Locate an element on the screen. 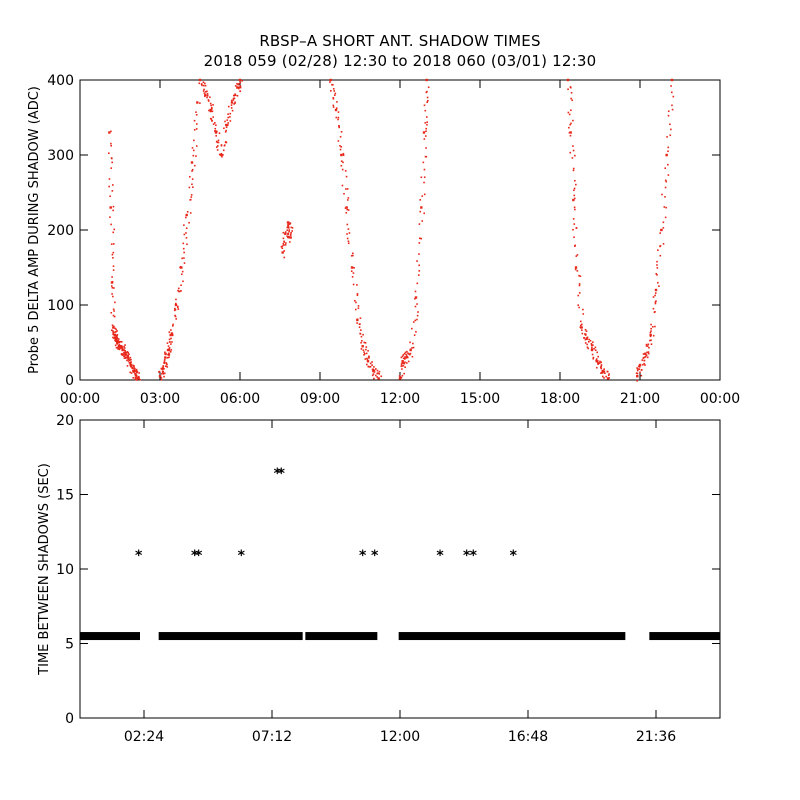 This screenshot has width=800, height=800. scatter-series is located at coordinates (179, 241).